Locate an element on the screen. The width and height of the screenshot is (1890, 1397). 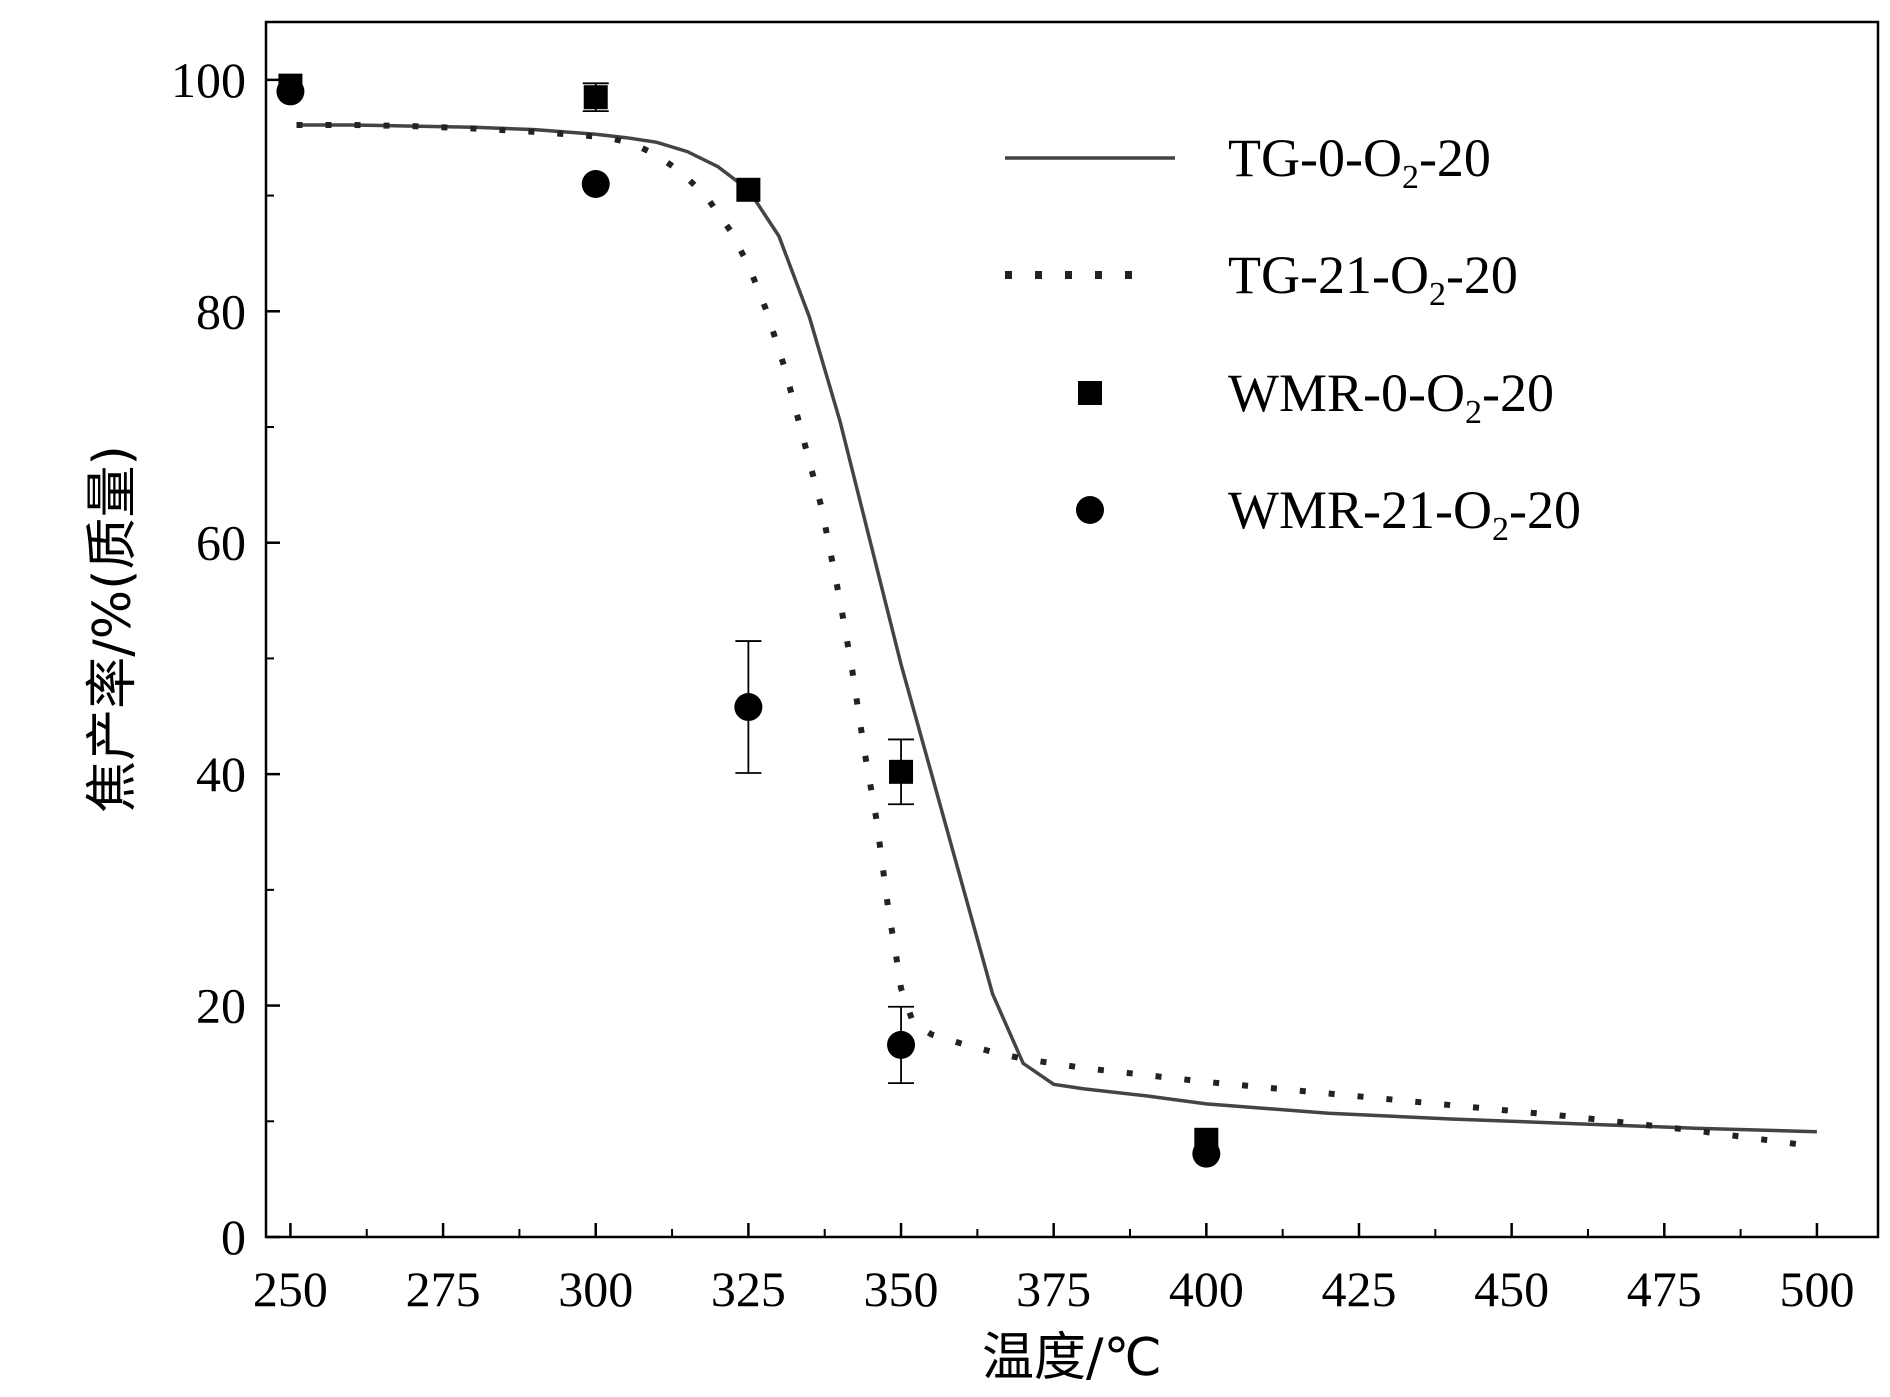
legend-item: TG-21-O2-20 is located at coordinates (1261, 279).